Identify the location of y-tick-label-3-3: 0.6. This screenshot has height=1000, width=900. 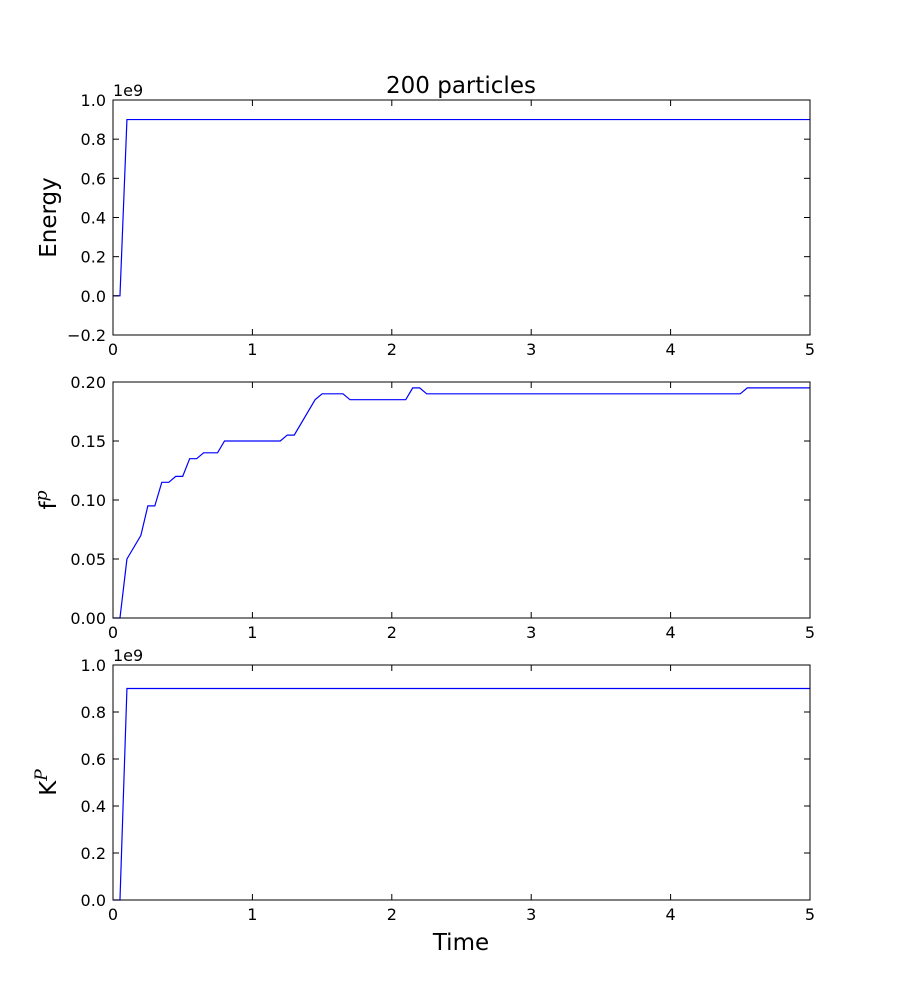
(93, 759).